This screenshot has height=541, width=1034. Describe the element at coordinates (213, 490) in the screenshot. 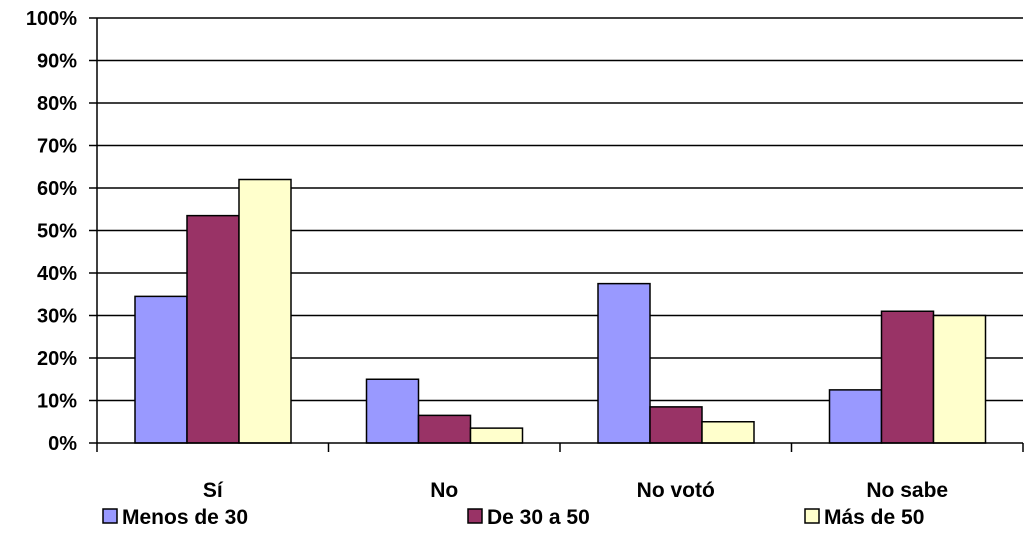

I see `x-category-label: Sí` at that location.